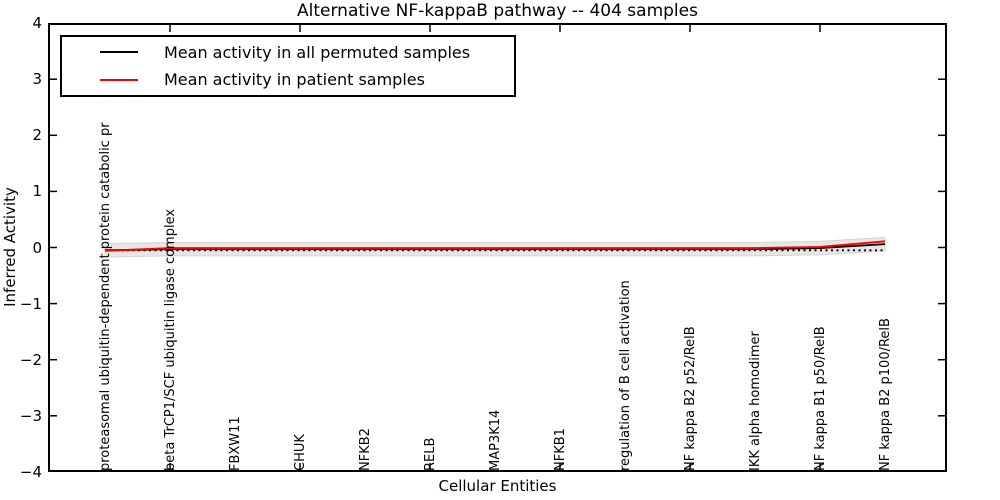 Image resolution: width=1000 pixels, height=500 pixels. What do you see at coordinates (37, 23) in the screenshot?
I see `y-tick-label: 4` at bounding box center [37, 23].